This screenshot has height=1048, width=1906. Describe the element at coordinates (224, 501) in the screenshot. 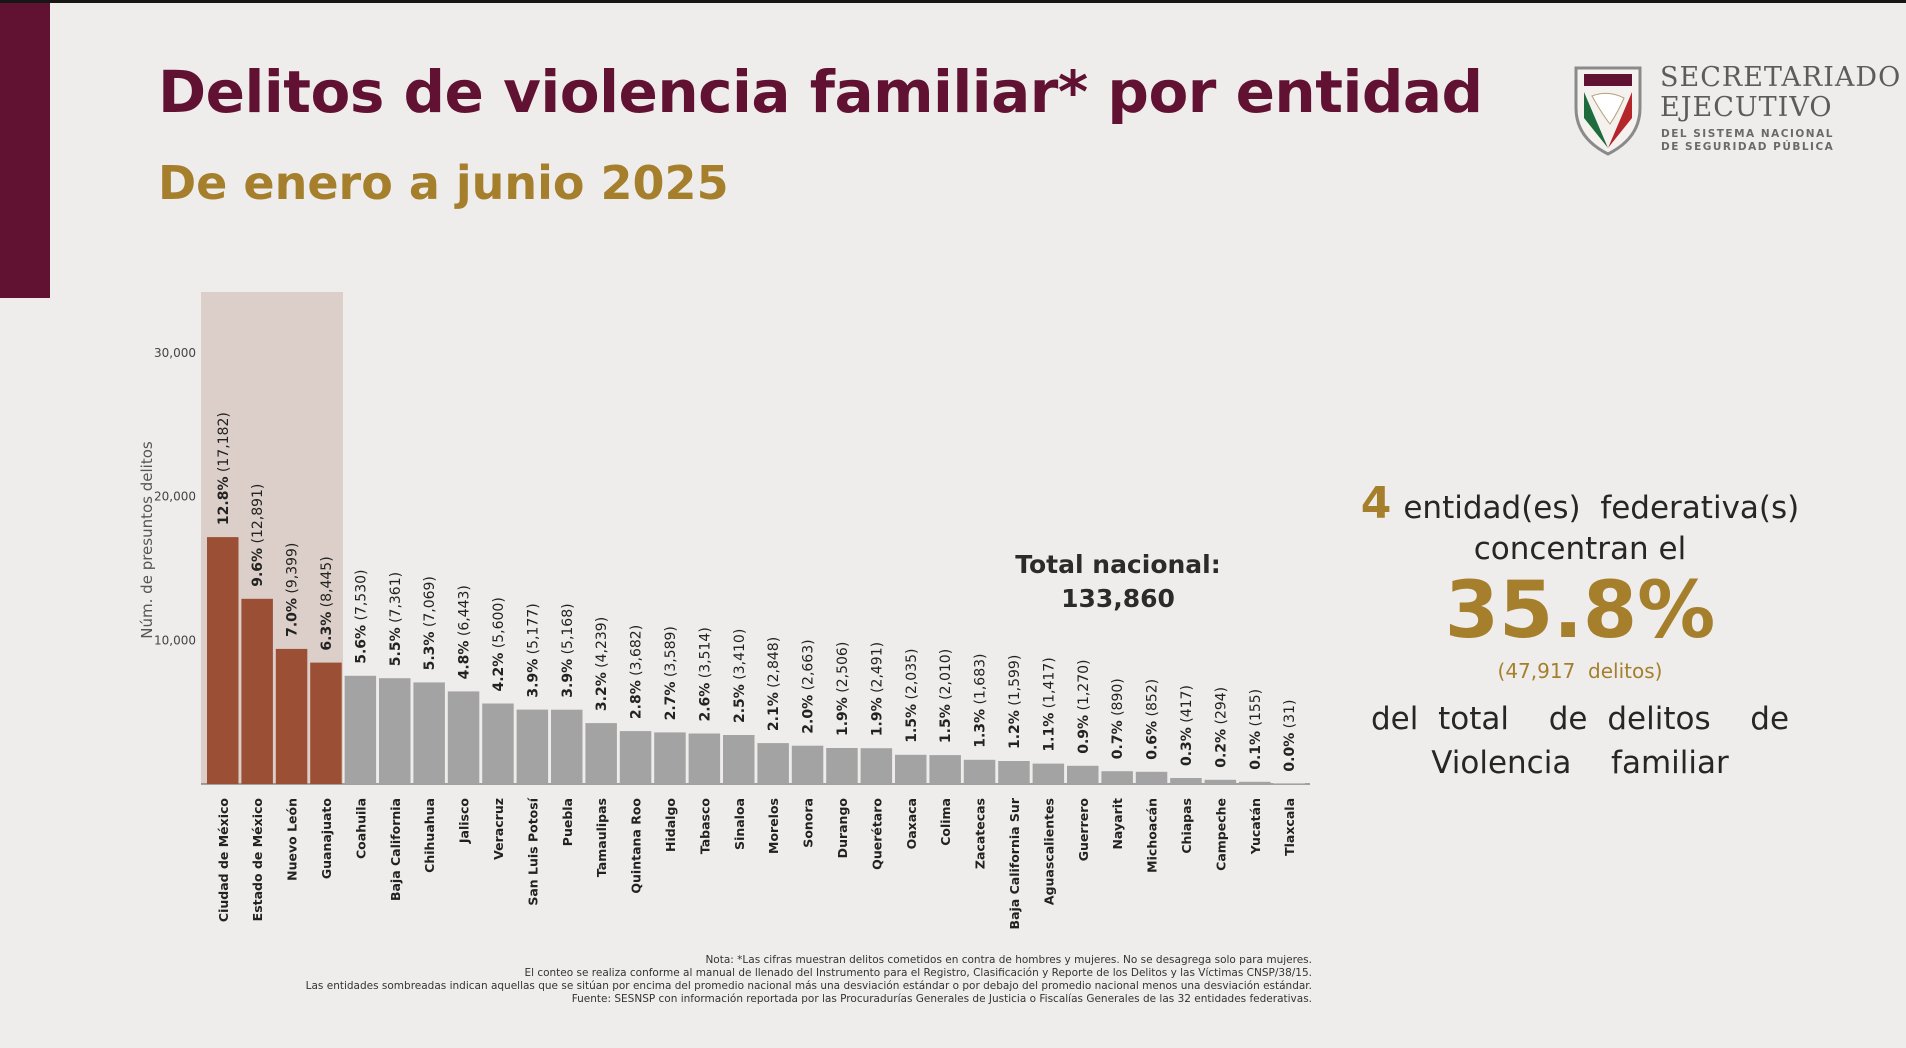

I see `bar-percent-label: 12.8%` at that location.